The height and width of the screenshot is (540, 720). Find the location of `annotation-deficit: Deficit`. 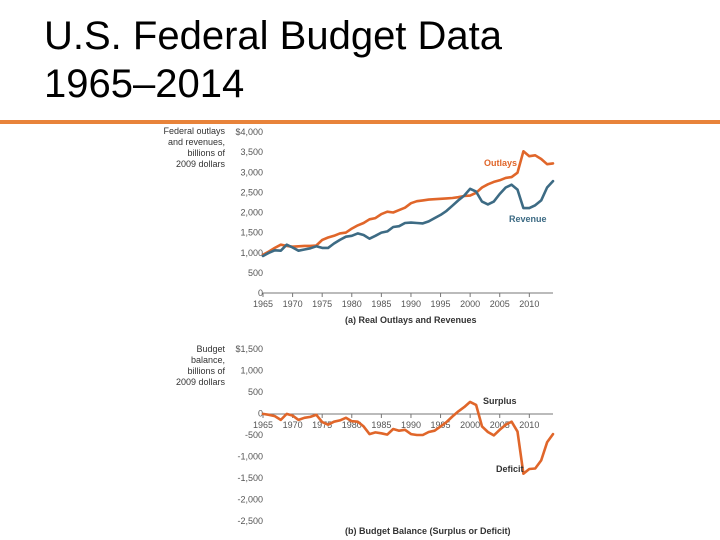

annotation-deficit: Deficit is located at coordinates (510, 469).